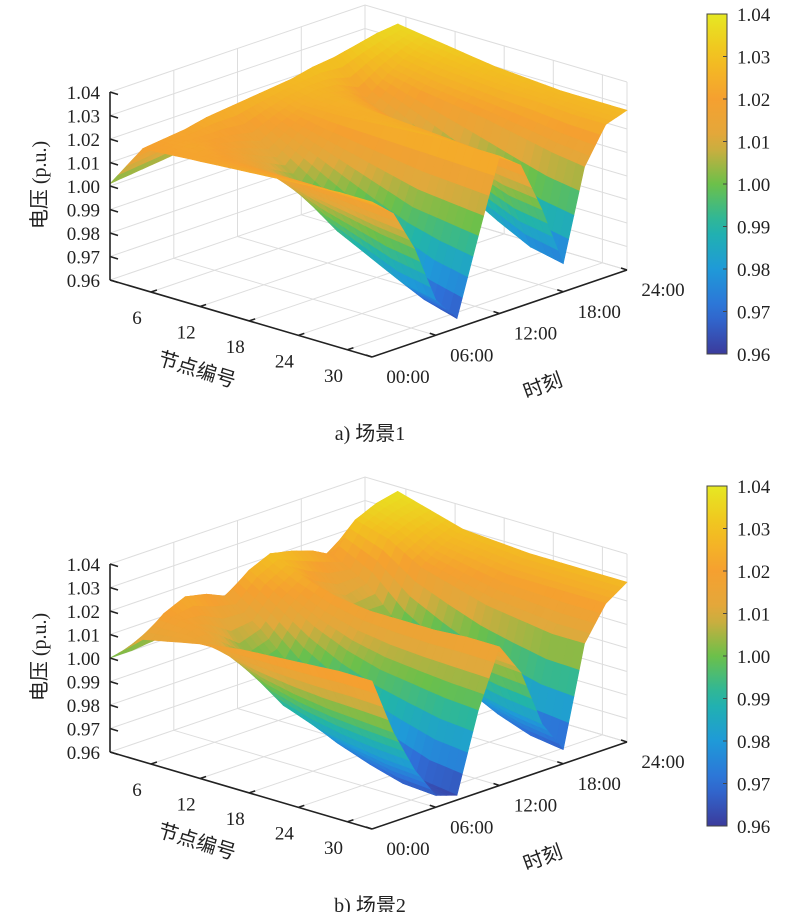  What do you see at coordinates (370, 686) in the screenshot?
I see `surface-patch` at bounding box center [370, 686].